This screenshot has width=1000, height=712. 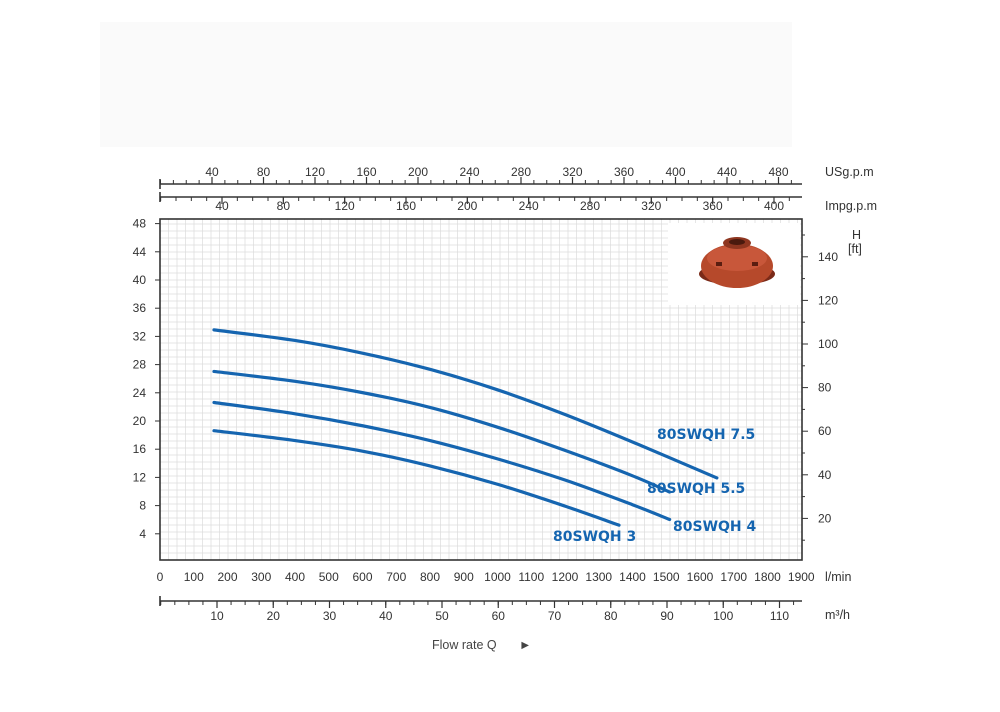 I want to click on left-axis-tick-label: 20, so click(x=140, y=421).